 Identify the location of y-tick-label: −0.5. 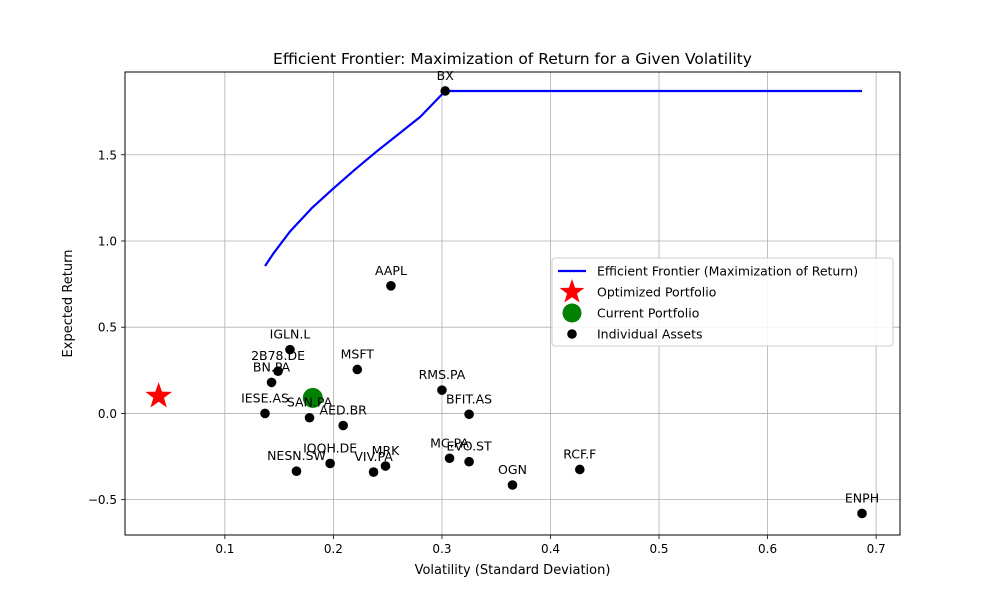
(102, 500).